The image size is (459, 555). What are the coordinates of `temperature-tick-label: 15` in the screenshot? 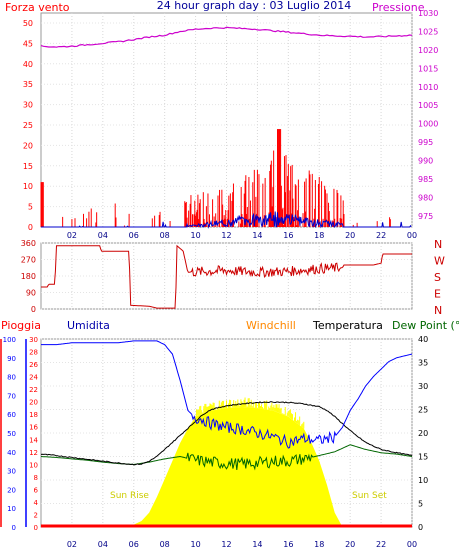 It's located at (423, 457).